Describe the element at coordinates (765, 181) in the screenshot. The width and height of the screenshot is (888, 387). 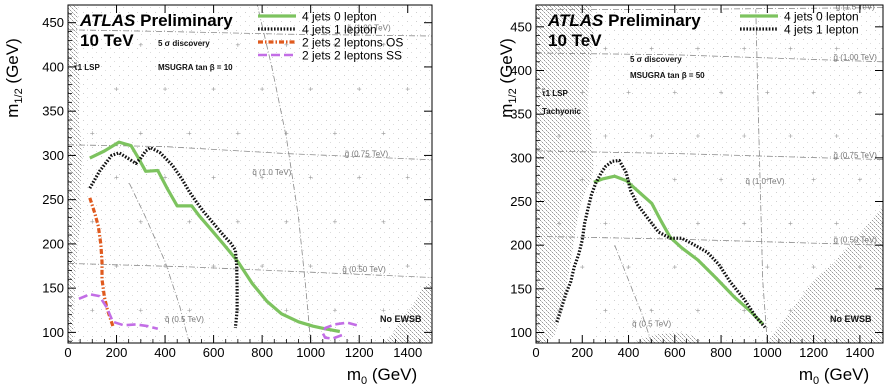
I see `squark-mass-label: q̃ (1.0 TeV)` at that location.